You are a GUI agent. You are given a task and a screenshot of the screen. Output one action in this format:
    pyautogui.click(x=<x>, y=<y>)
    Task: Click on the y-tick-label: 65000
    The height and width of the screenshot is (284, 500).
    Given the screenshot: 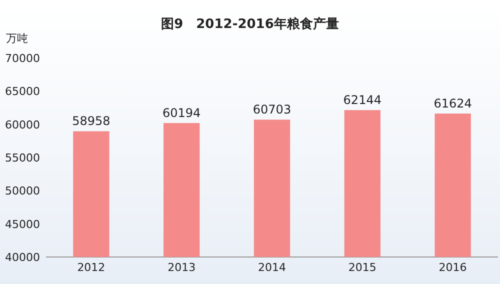 What is the action you would take?
    pyautogui.click(x=22, y=91)
    